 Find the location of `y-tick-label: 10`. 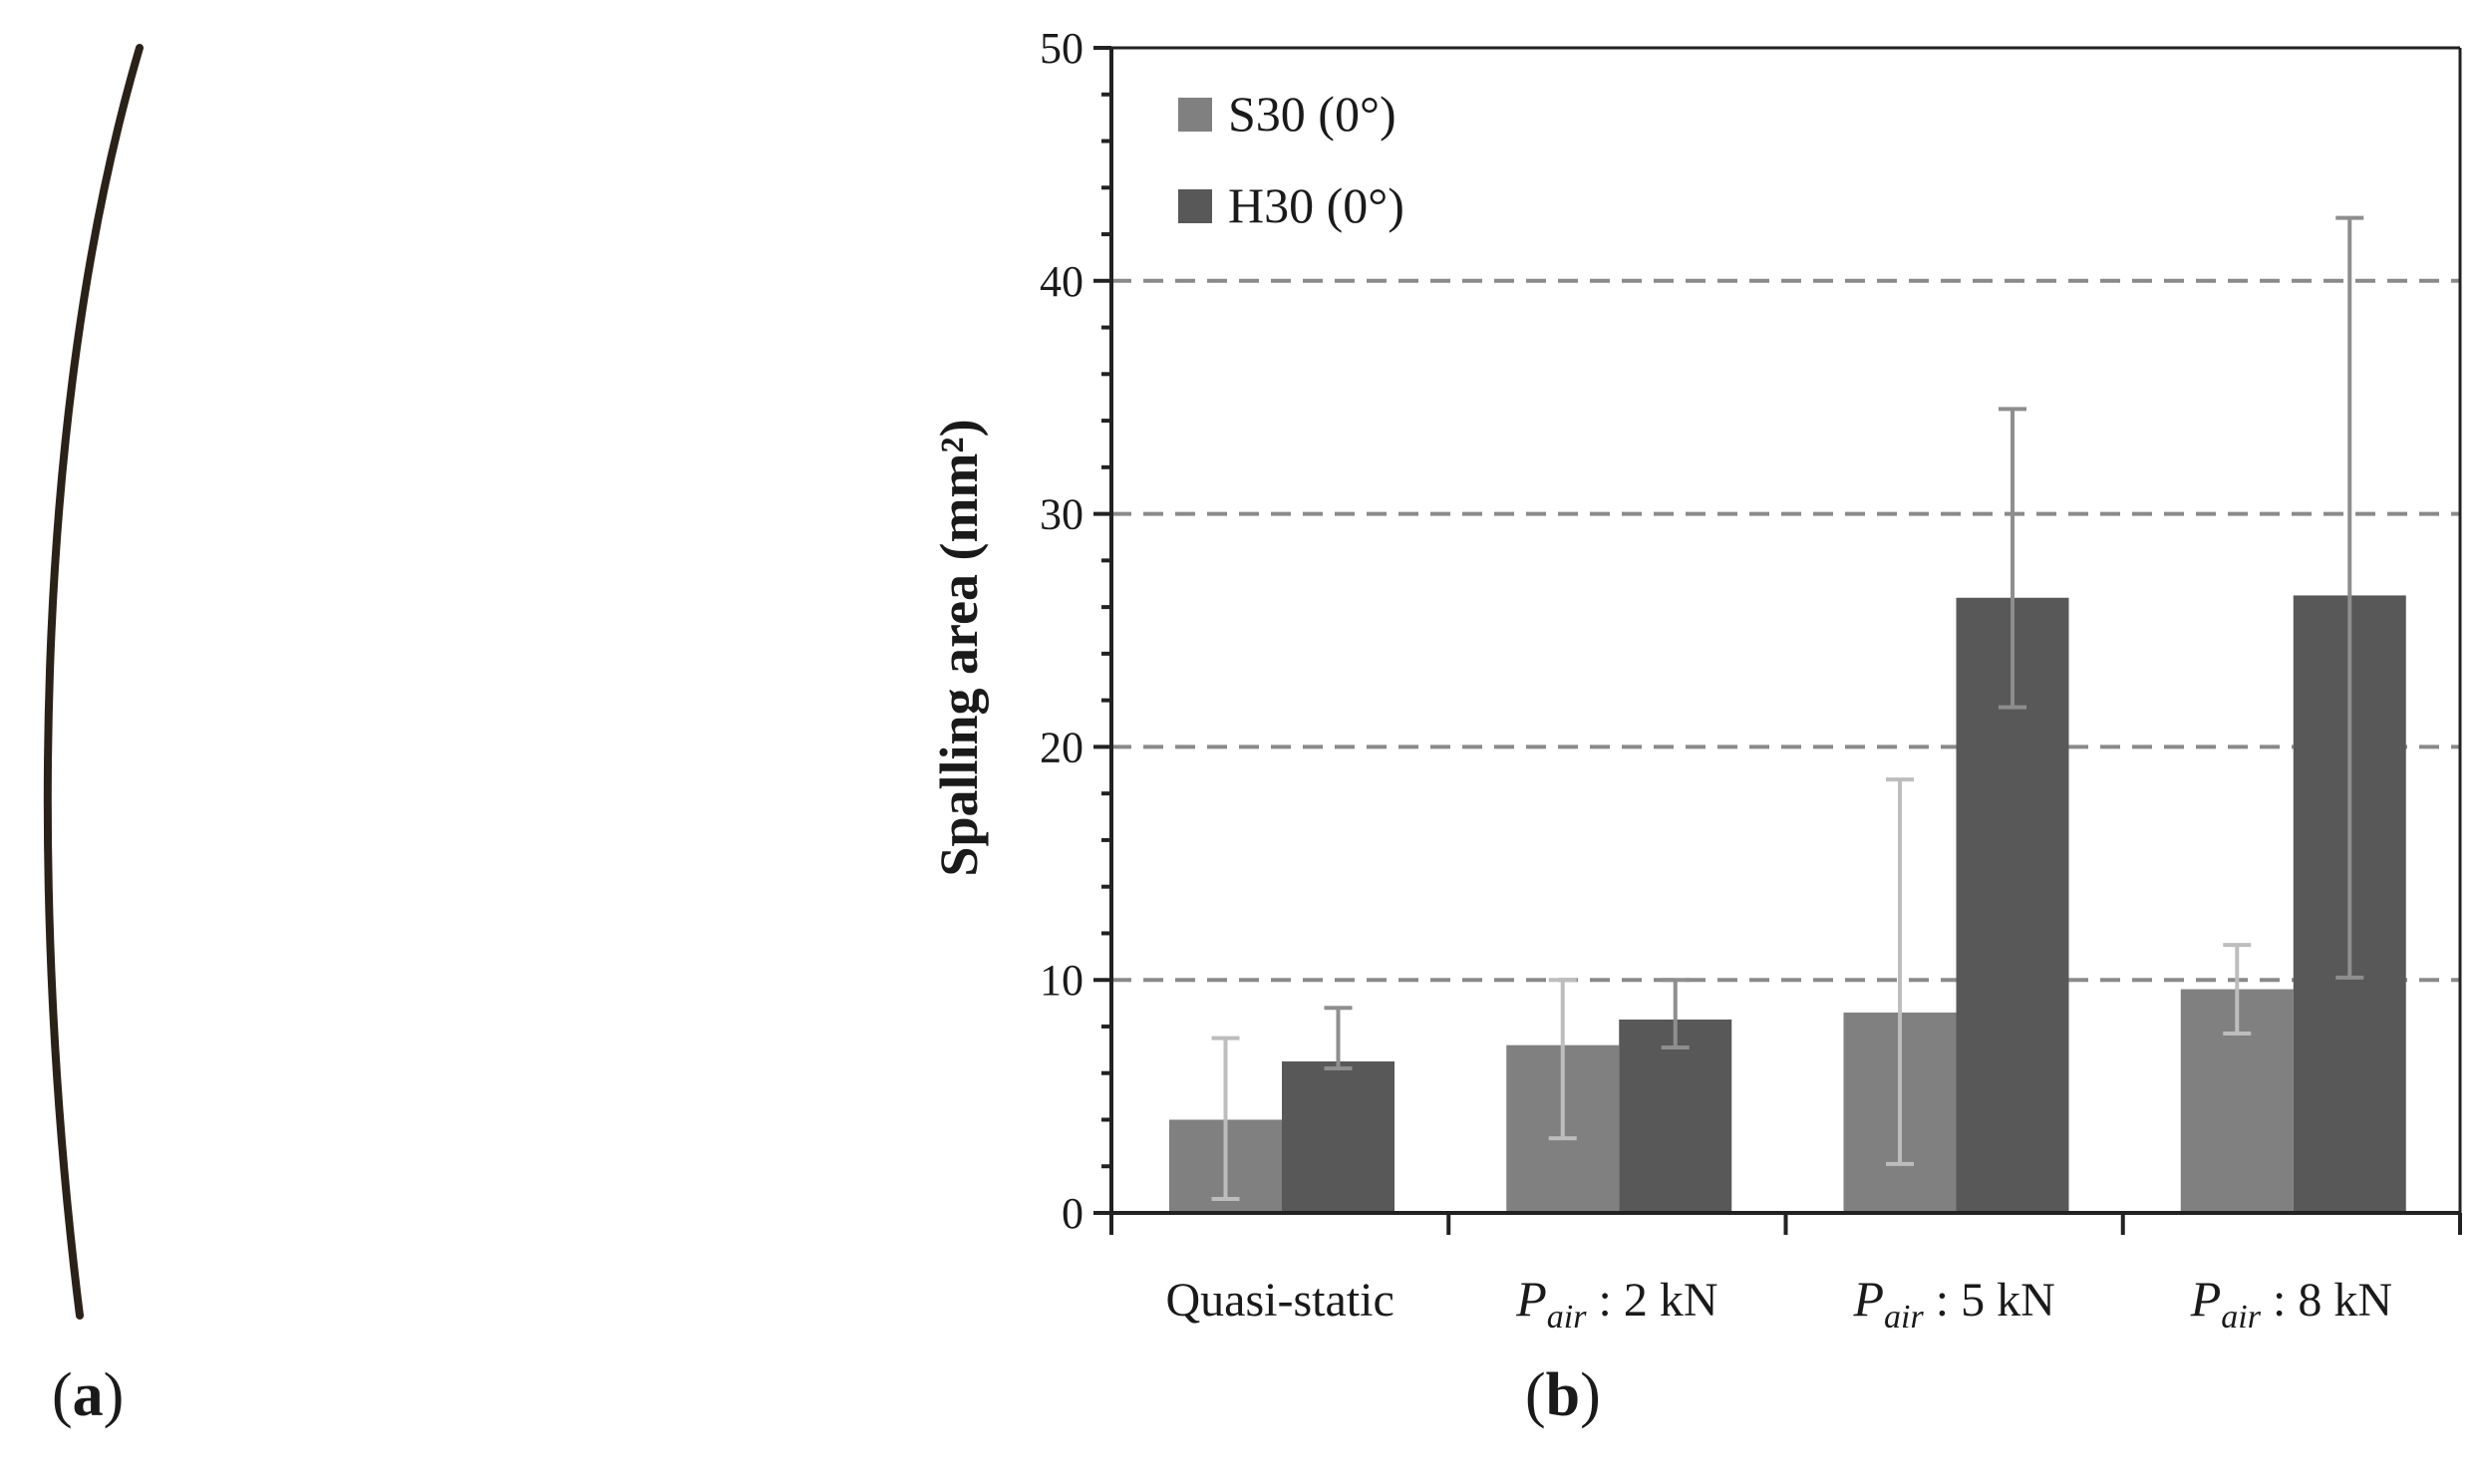

y-tick-label: 10 is located at coordinates (1062, 980).